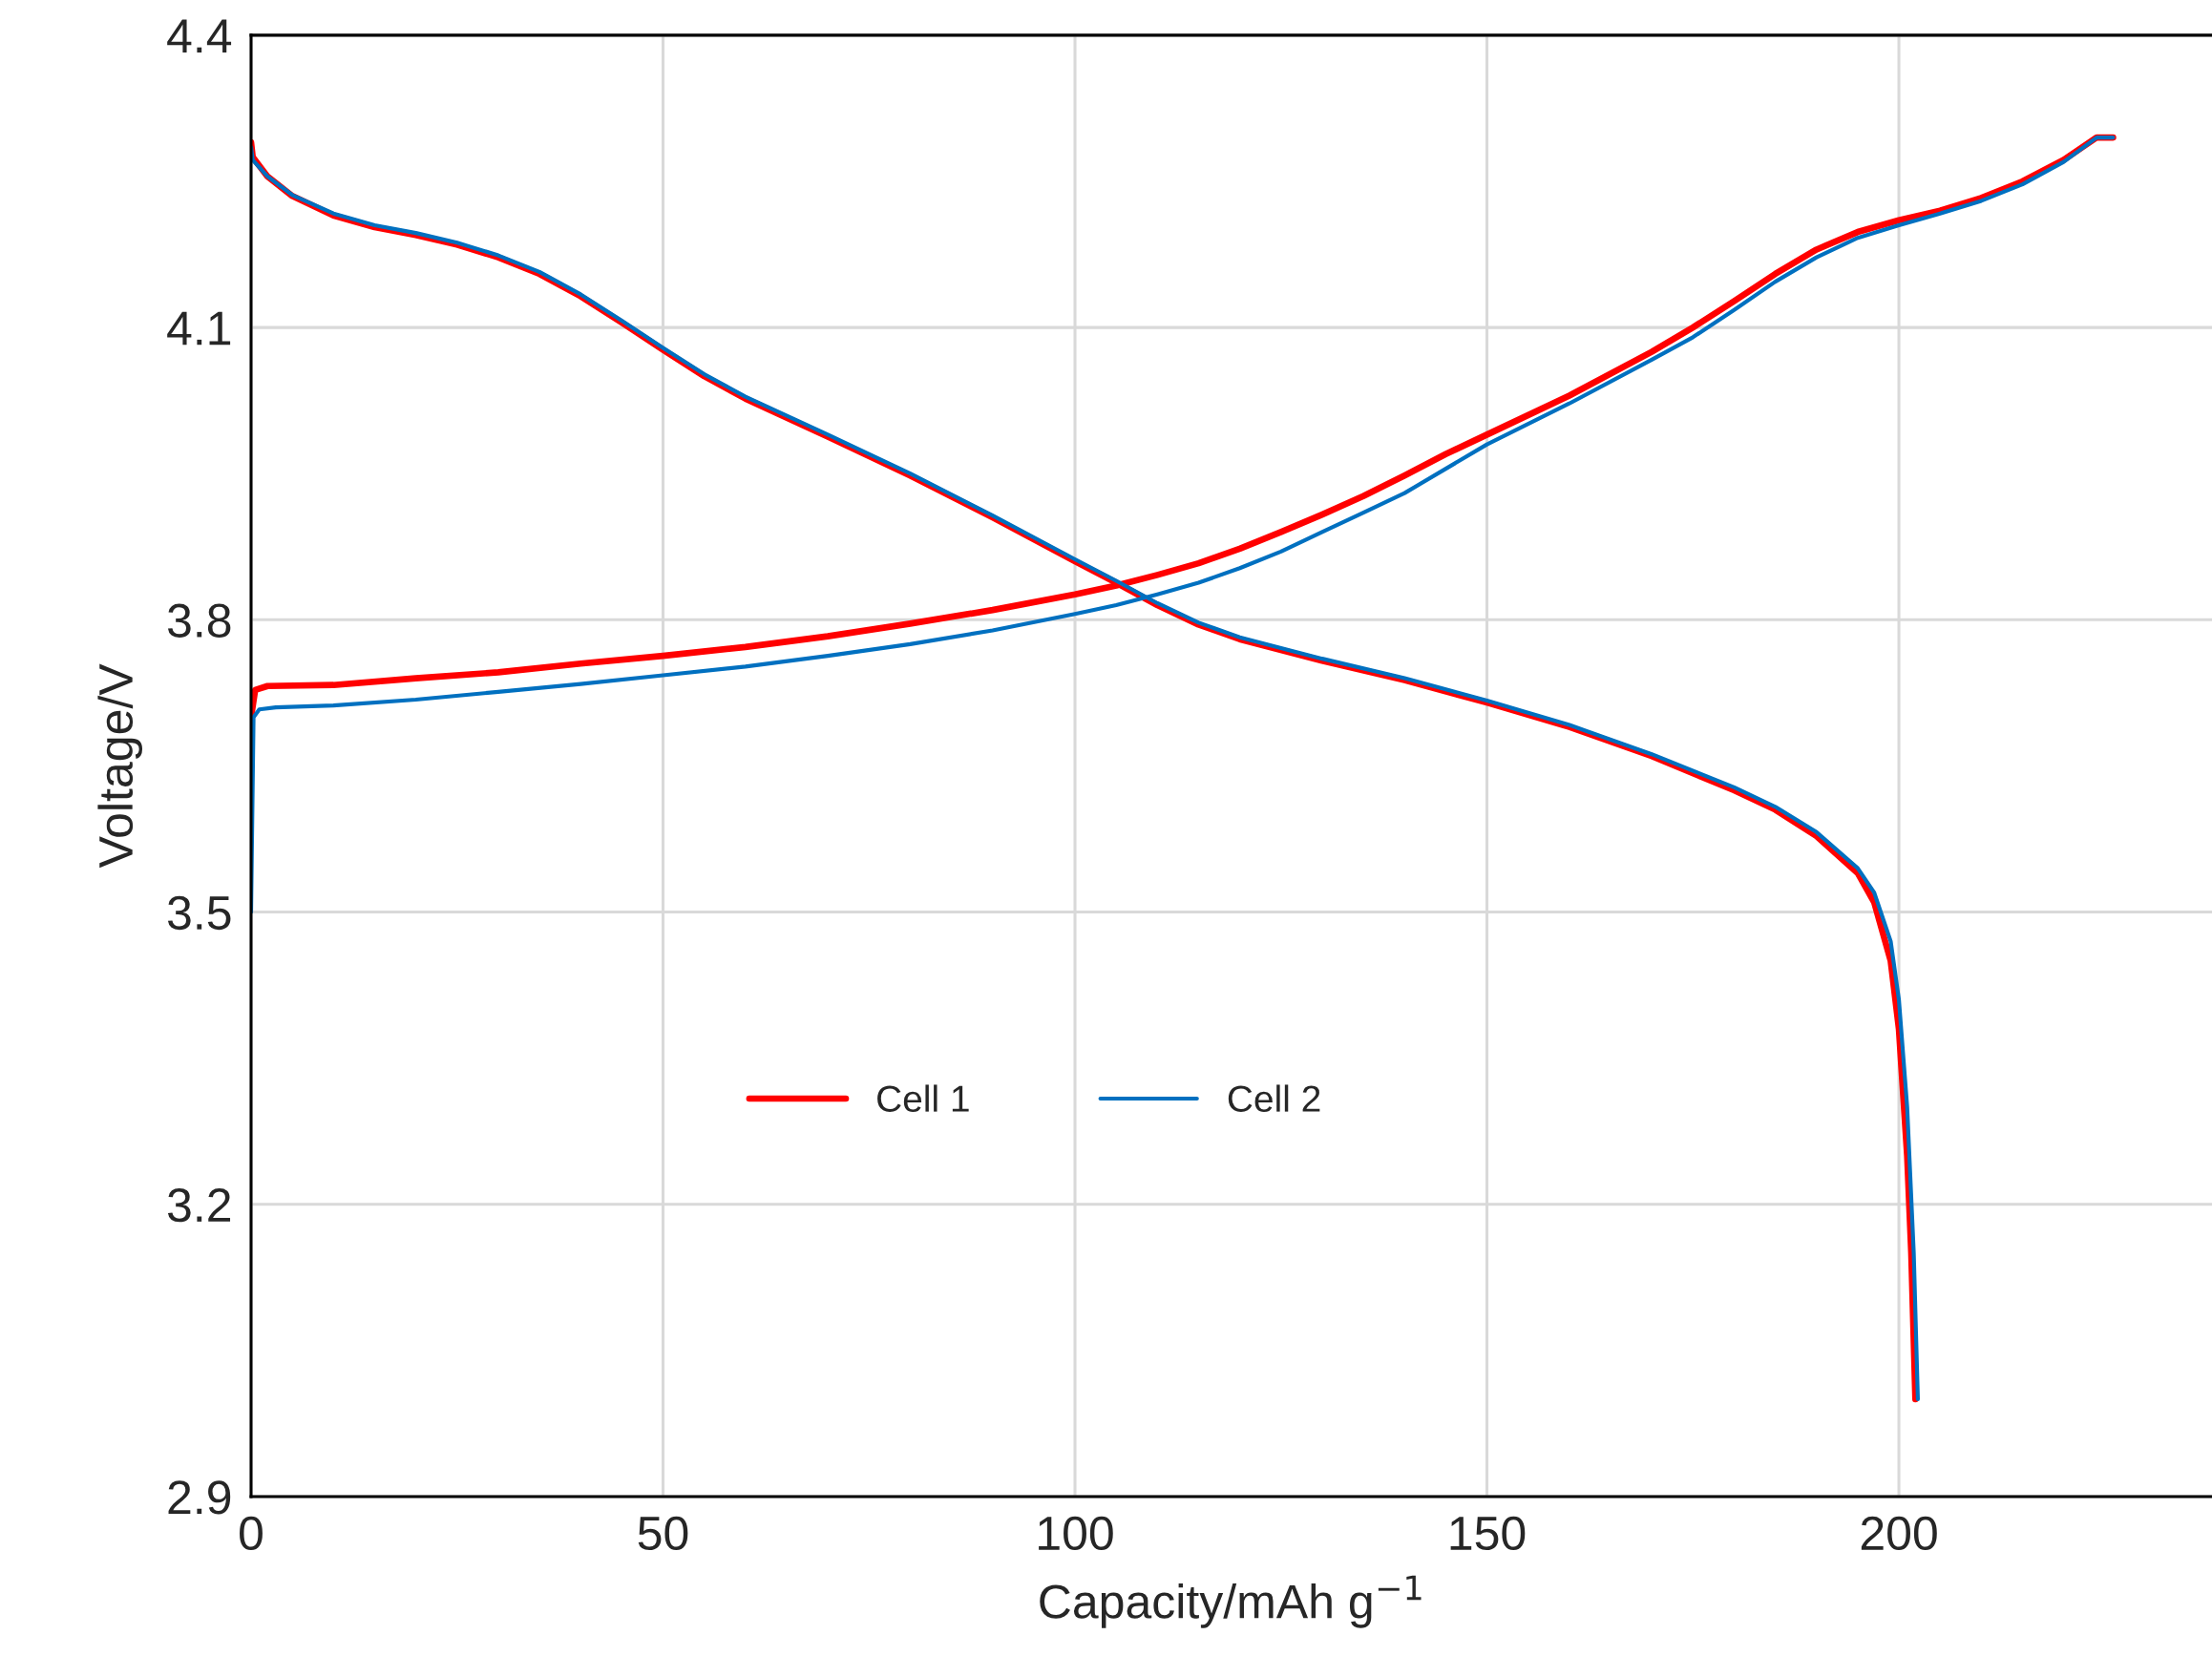  I want to click on legend-label: Cell 2, so click(1274, 1098).